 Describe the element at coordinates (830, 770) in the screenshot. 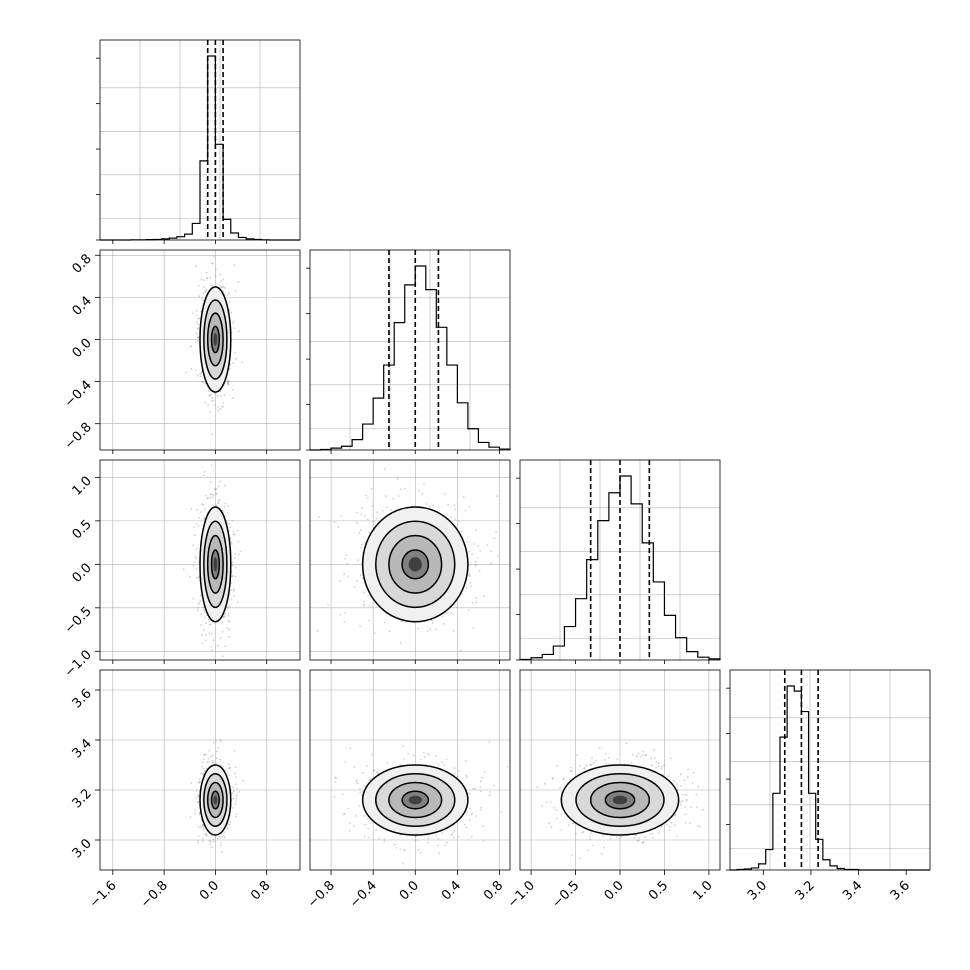

I see `histogram-grid` at that location.